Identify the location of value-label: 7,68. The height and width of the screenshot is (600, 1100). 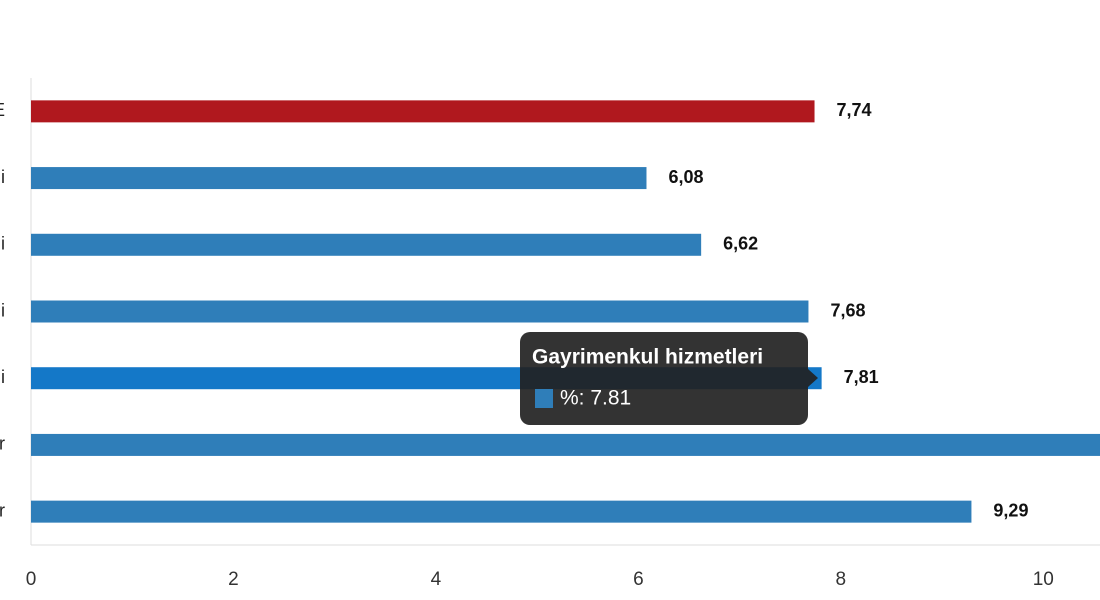
(847, 310).